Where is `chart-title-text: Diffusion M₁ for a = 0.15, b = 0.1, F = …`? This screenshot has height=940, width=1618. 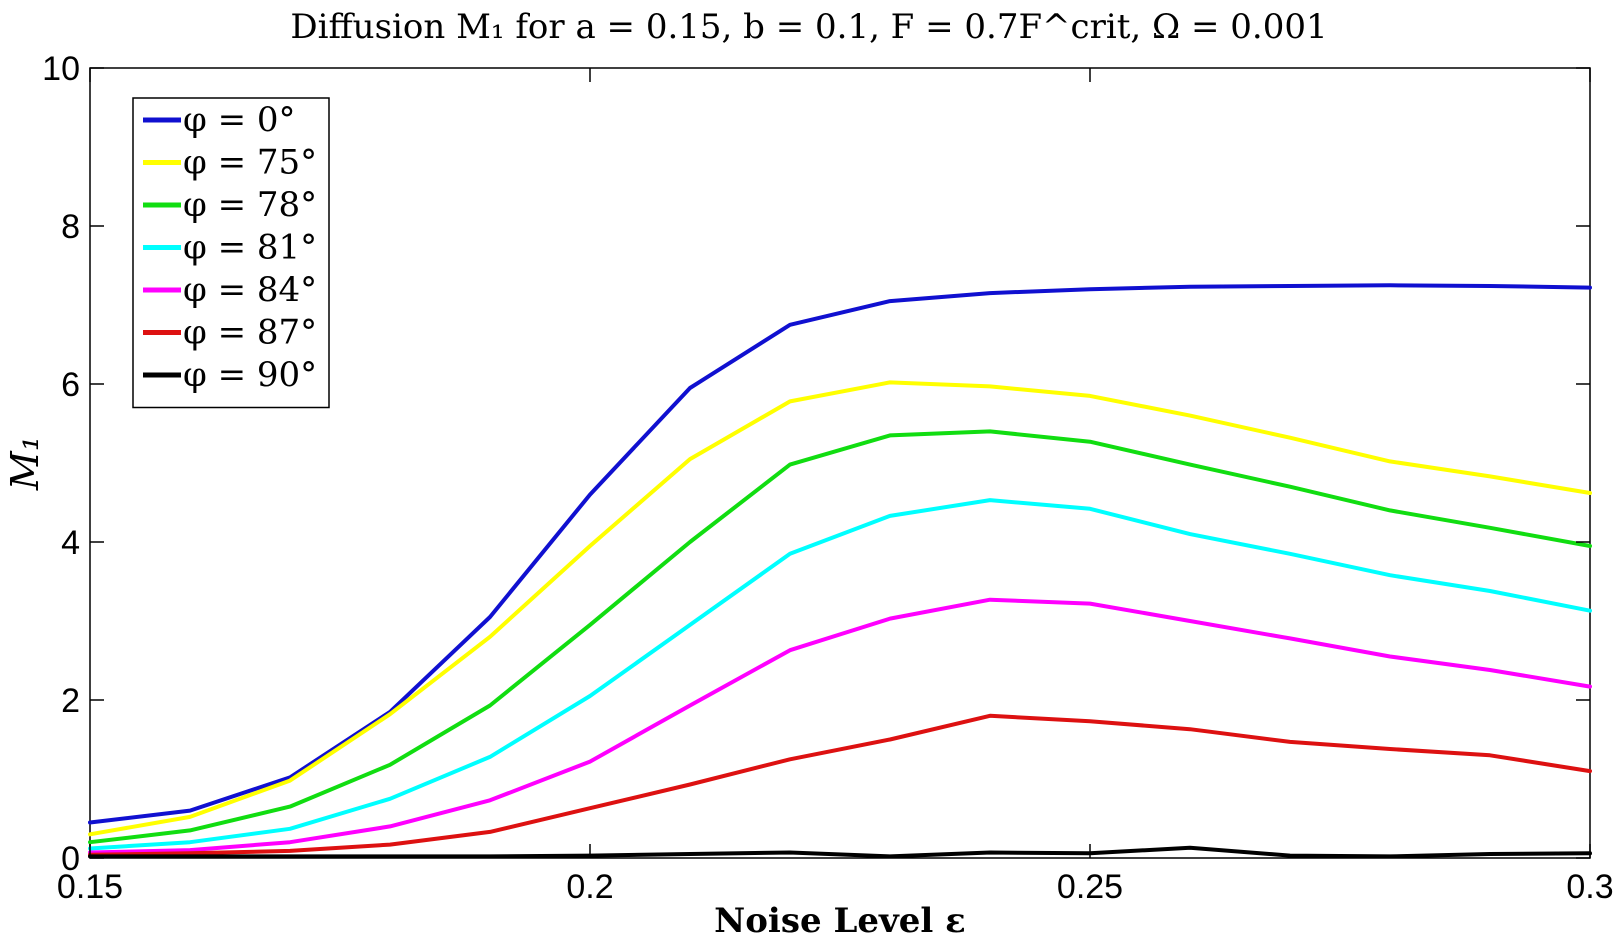 chart-title-text: Diffusion M₁ for a = 0.15, b = 0.1, F = … is located at coordinates (808, 27).